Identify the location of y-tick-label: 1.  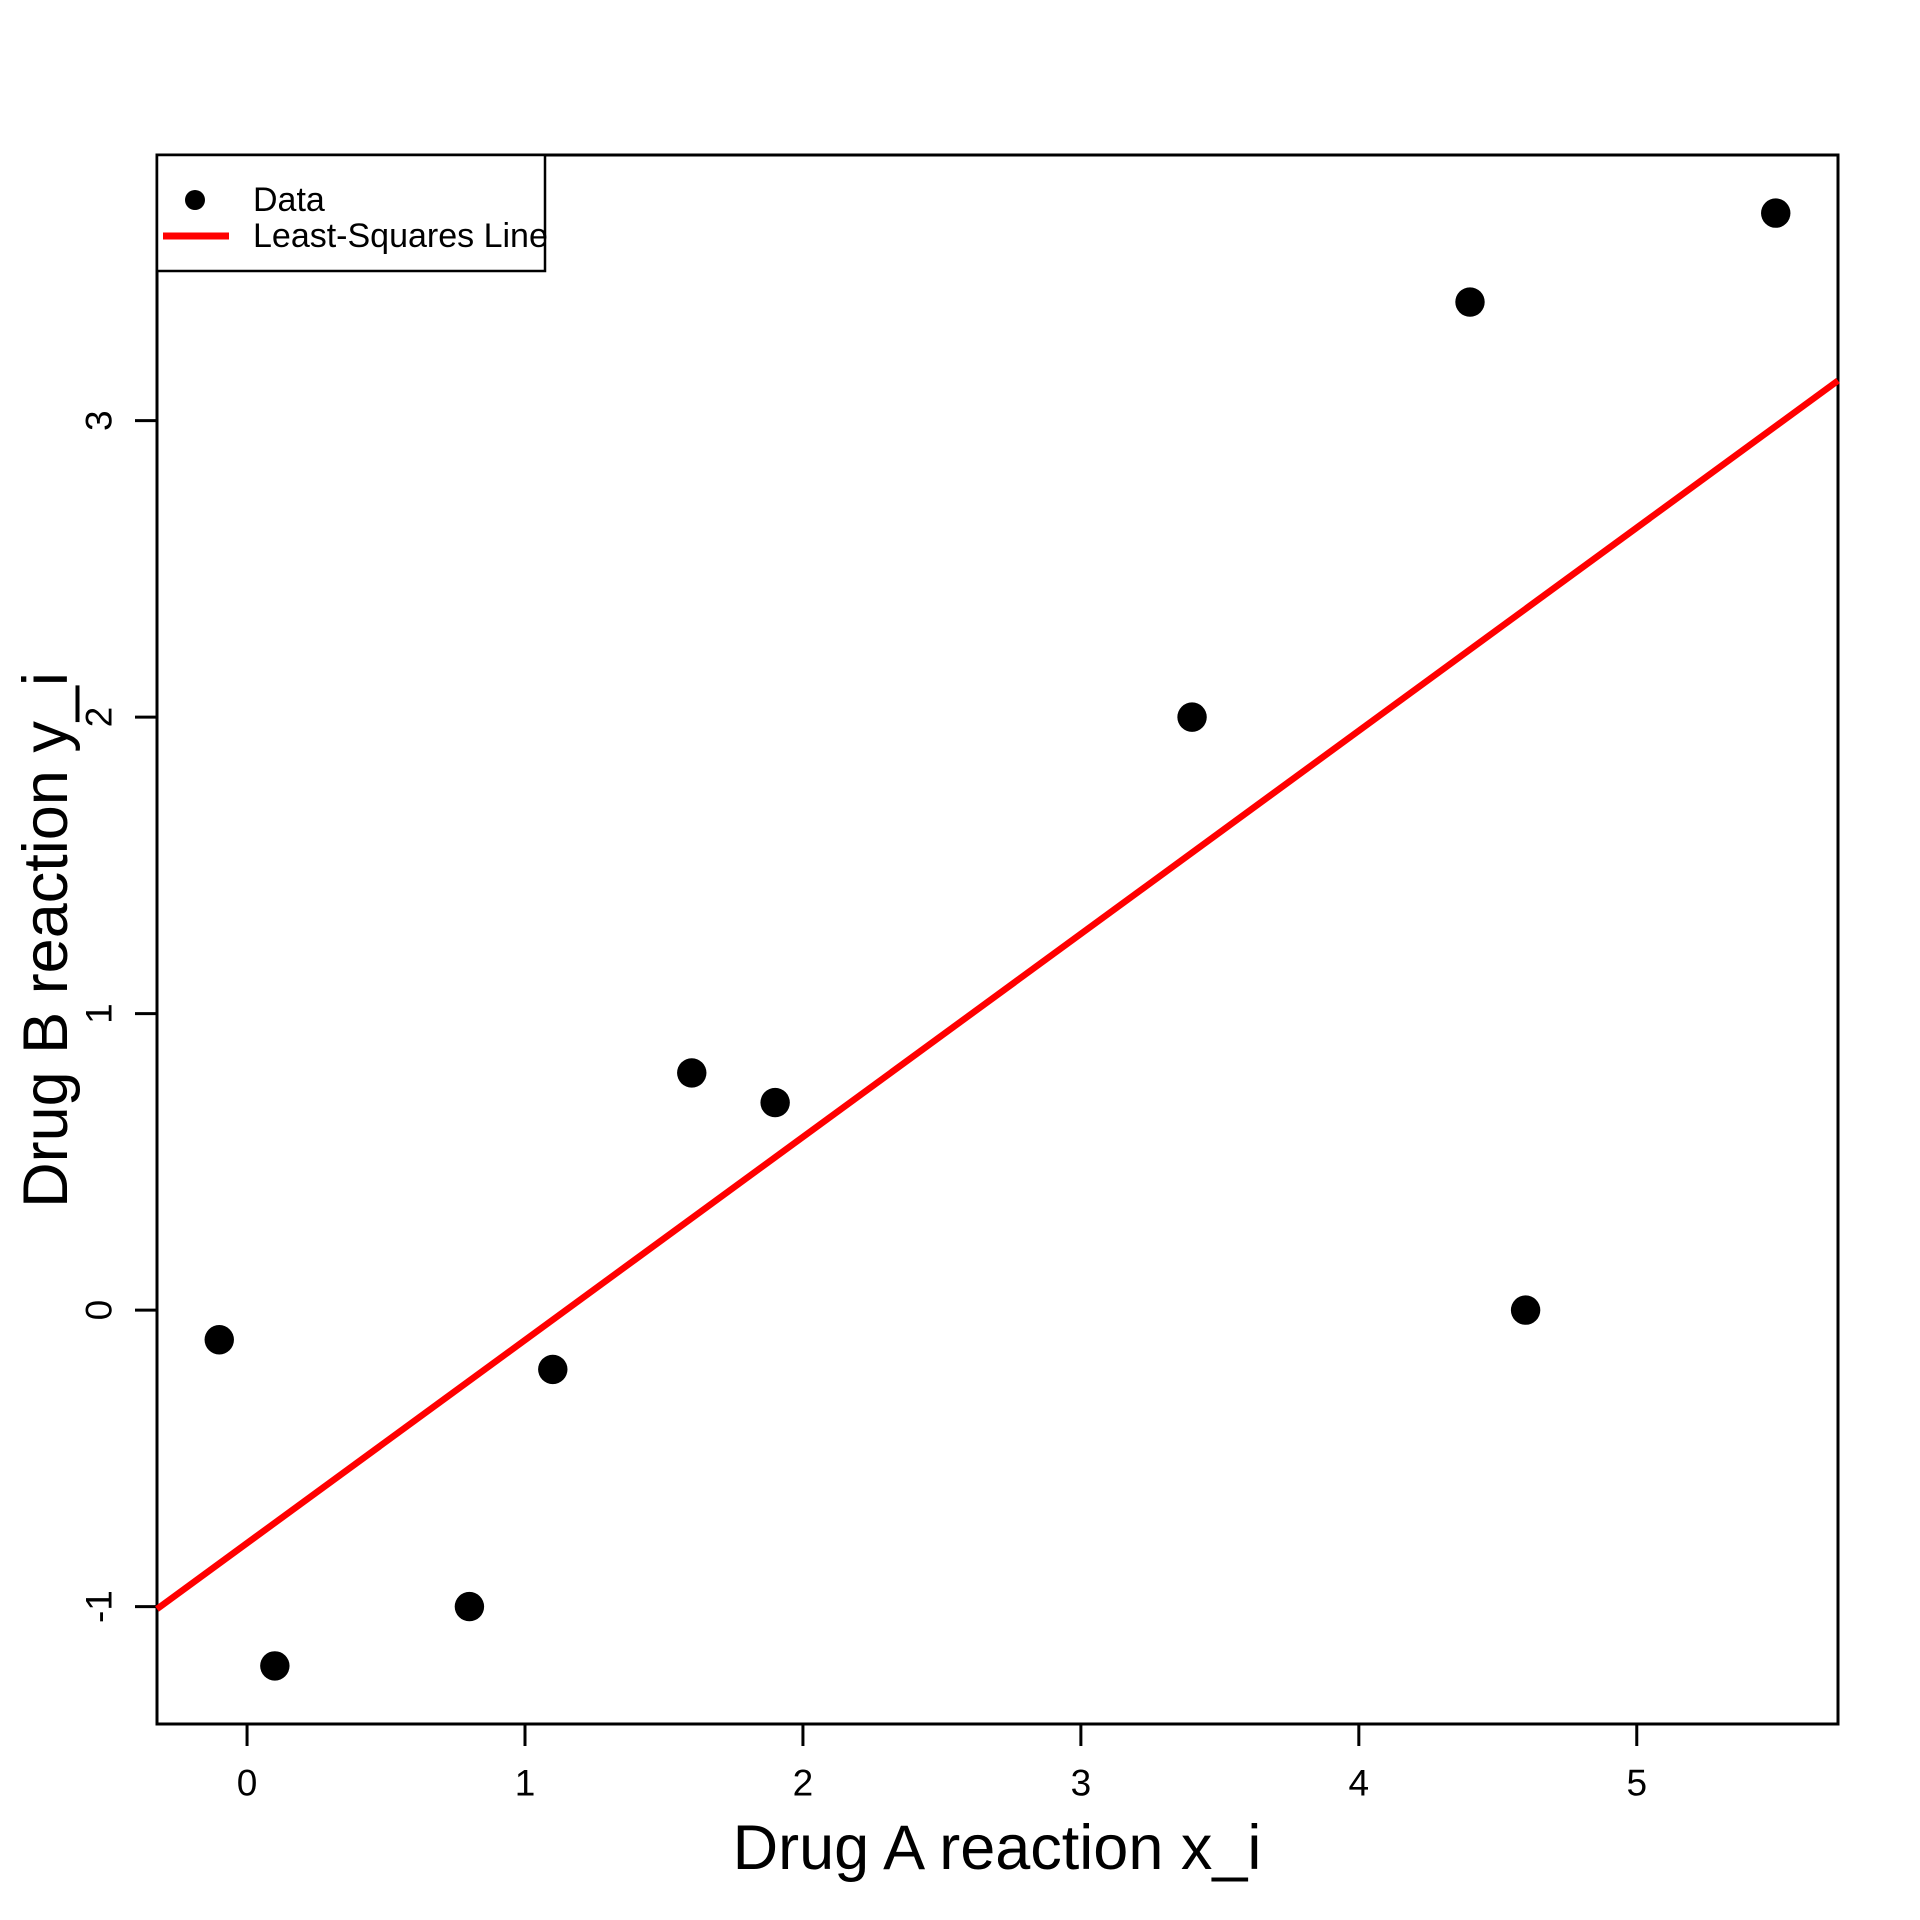
(99, 1013).